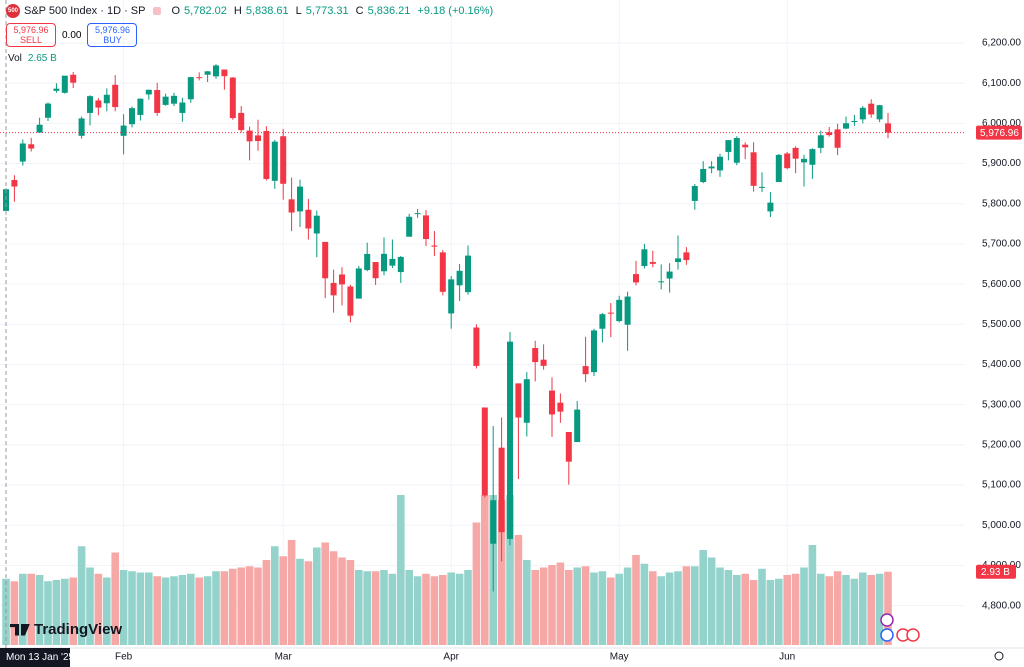  I want to click on volume-last-label: 2.93 B, so click(995, 572).